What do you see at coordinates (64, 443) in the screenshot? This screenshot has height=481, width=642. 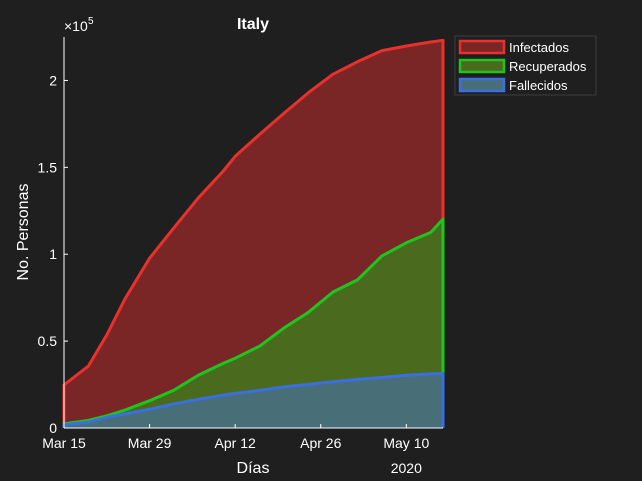 I see `x-tick-label: Mar 15` at bounding box center [64, 443].